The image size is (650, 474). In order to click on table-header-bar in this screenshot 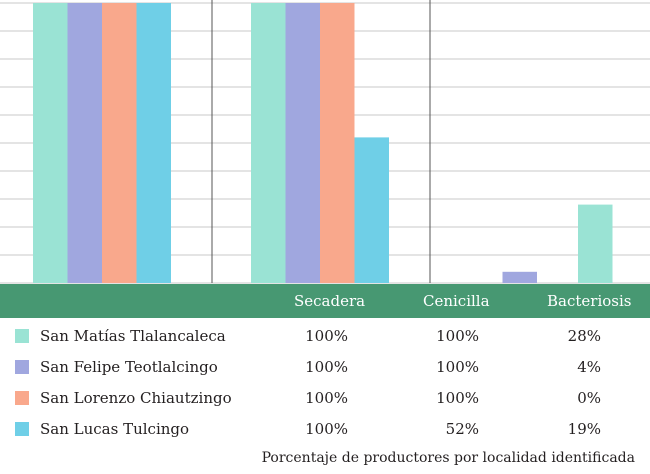, I will do `click(325, 301)`.